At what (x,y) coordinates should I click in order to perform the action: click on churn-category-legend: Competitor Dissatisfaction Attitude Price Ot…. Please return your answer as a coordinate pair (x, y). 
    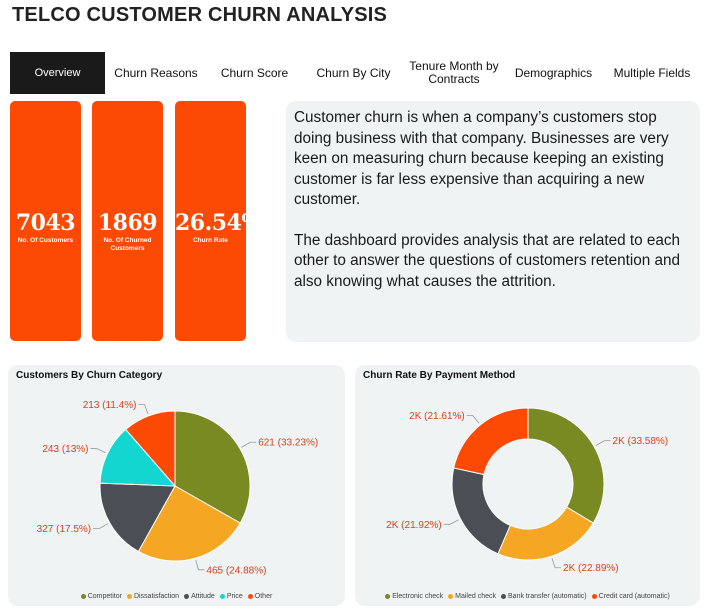
    Looking at the image, I should click on (176, 596).